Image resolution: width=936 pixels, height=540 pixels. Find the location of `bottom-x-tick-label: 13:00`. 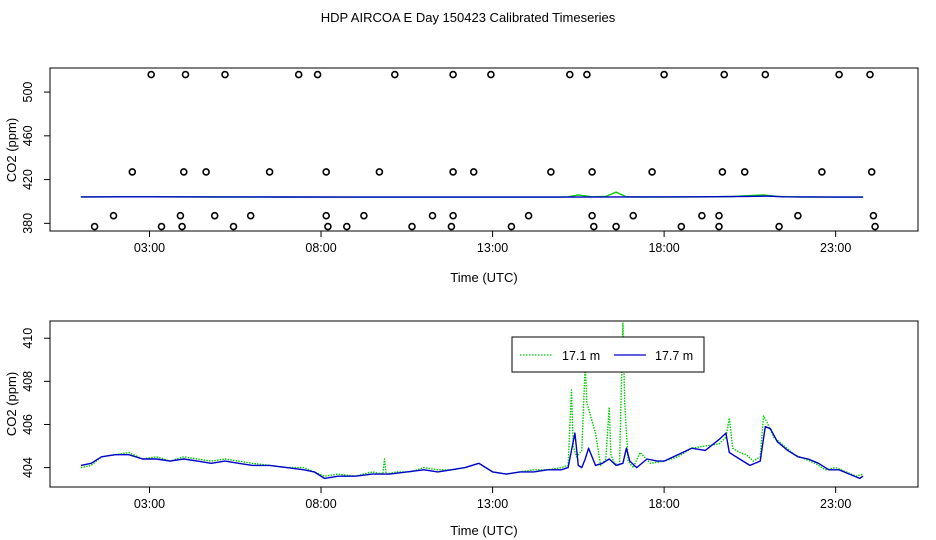

bottom-x-tick-label: 13:00 is located at coordinates (492, 504).